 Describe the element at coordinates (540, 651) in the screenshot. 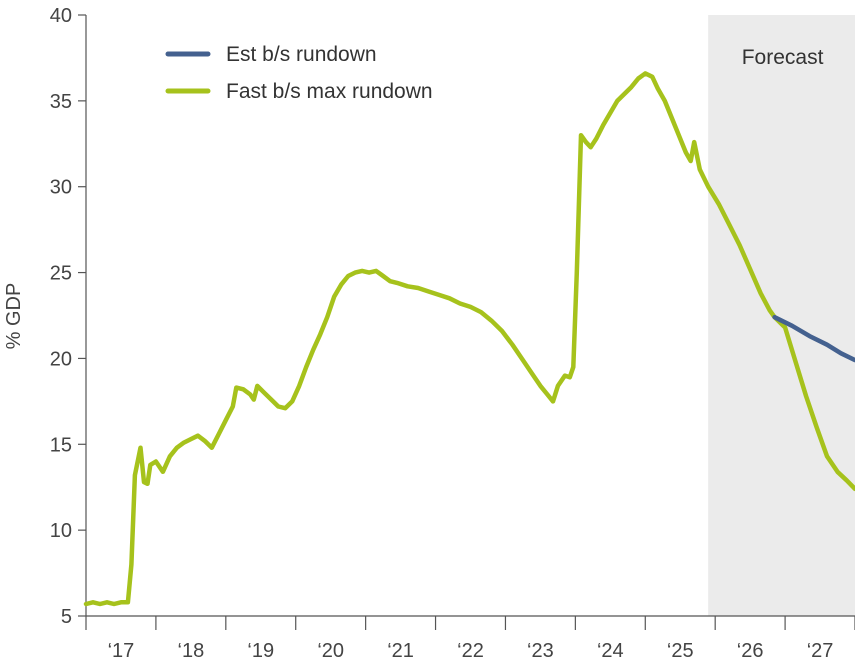

I see `x-tick-label: ‘23` at that location.